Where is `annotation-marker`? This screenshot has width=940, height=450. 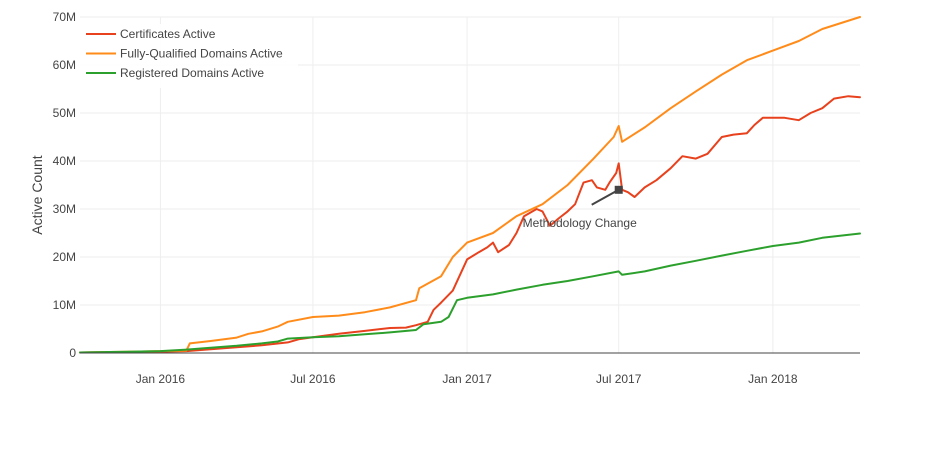
annotation-marker is located at coordinates (618, 189).